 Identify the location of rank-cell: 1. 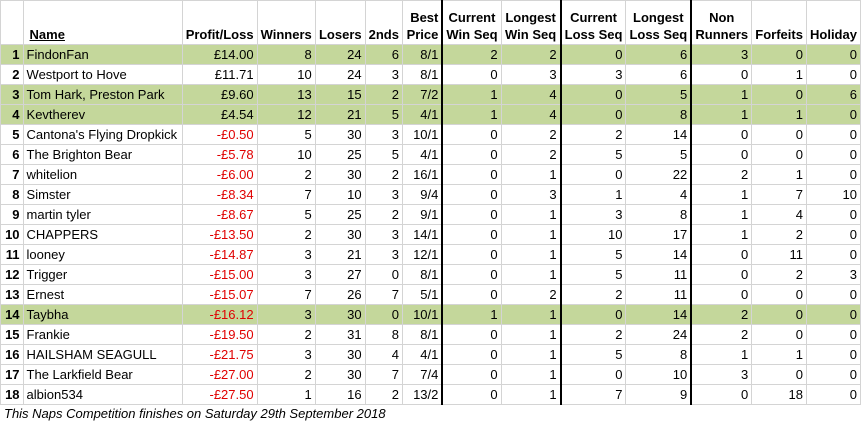
(12, 54).